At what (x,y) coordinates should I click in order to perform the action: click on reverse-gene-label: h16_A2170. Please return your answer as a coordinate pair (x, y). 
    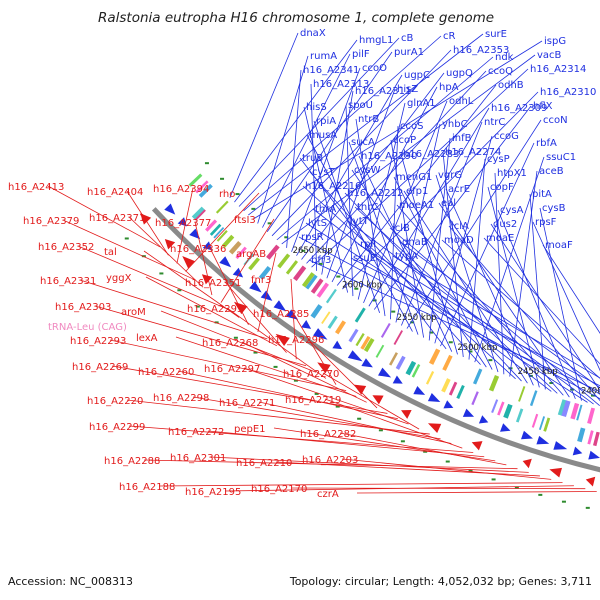
    Looking at the image, I should click on (279, 489).